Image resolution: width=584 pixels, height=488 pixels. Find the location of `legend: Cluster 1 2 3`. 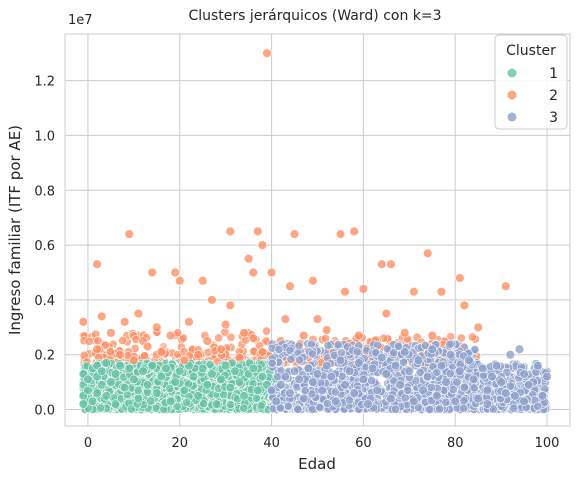

legend: Cluster 1 2 3 is located at coordinates (531, 82).